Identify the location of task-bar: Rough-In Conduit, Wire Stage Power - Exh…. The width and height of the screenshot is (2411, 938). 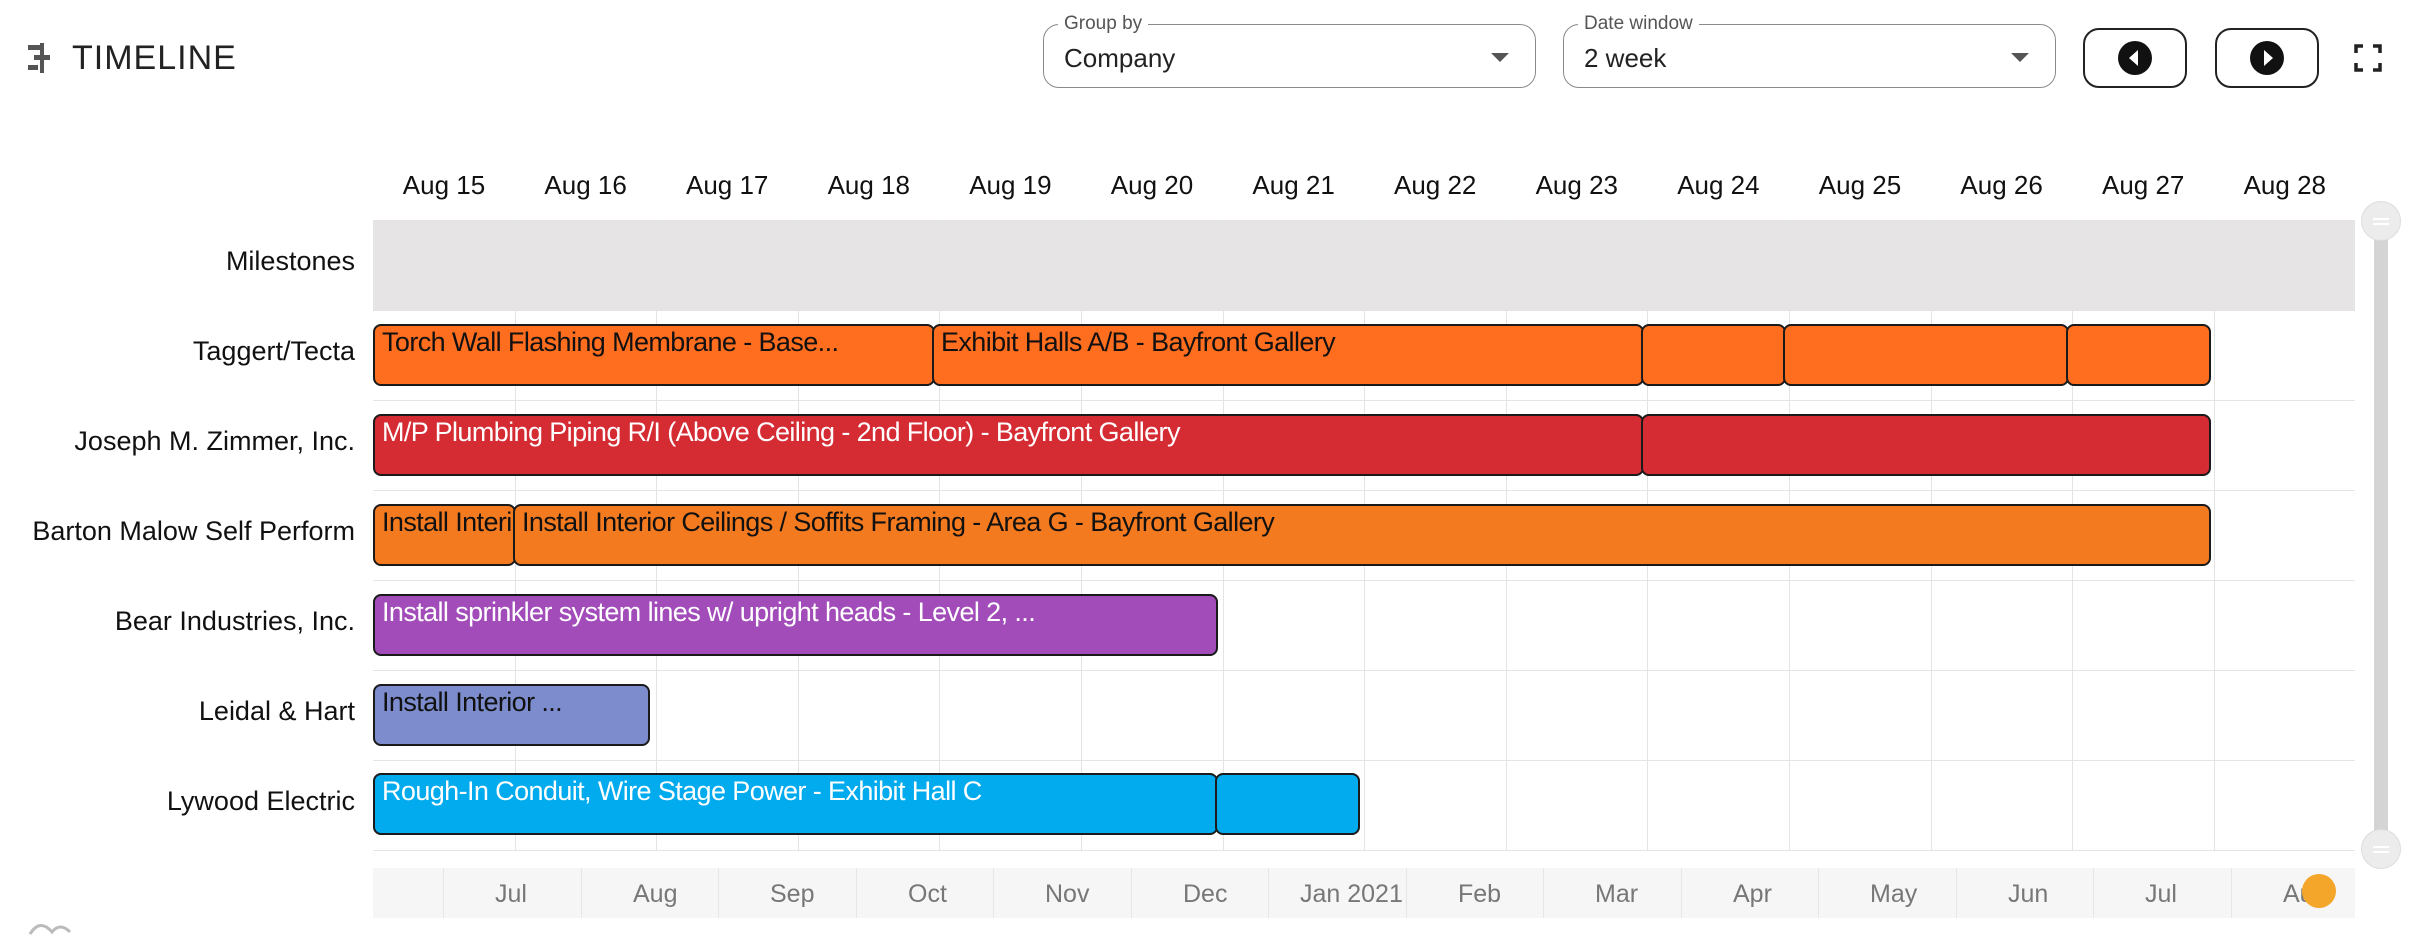
(795, 804).